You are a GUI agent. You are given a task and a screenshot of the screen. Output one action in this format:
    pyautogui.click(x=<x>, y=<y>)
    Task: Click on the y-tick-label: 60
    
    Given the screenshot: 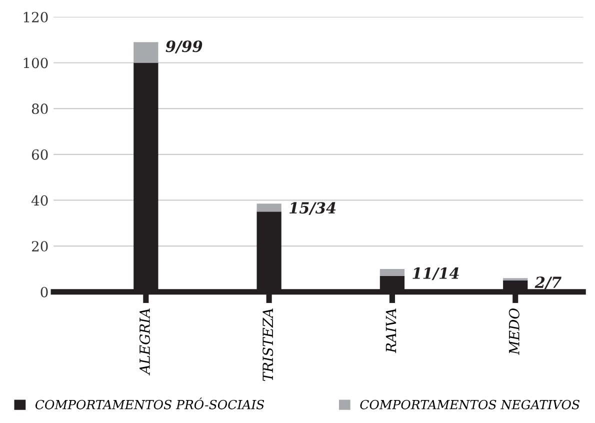 What is the action you would take?
    pyautogui.click(x=40, y=154)
    